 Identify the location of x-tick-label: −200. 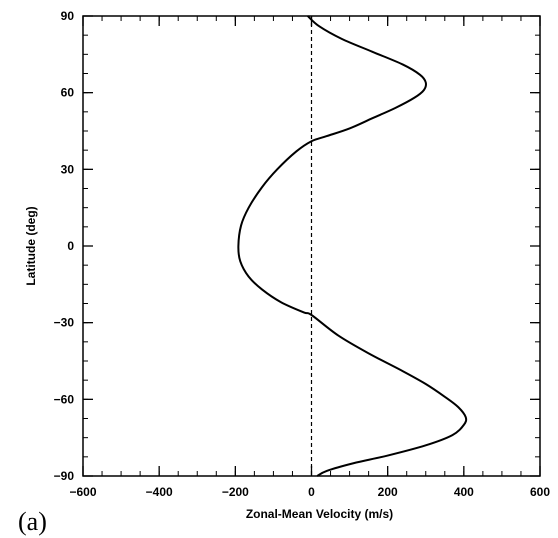
(235, 492).